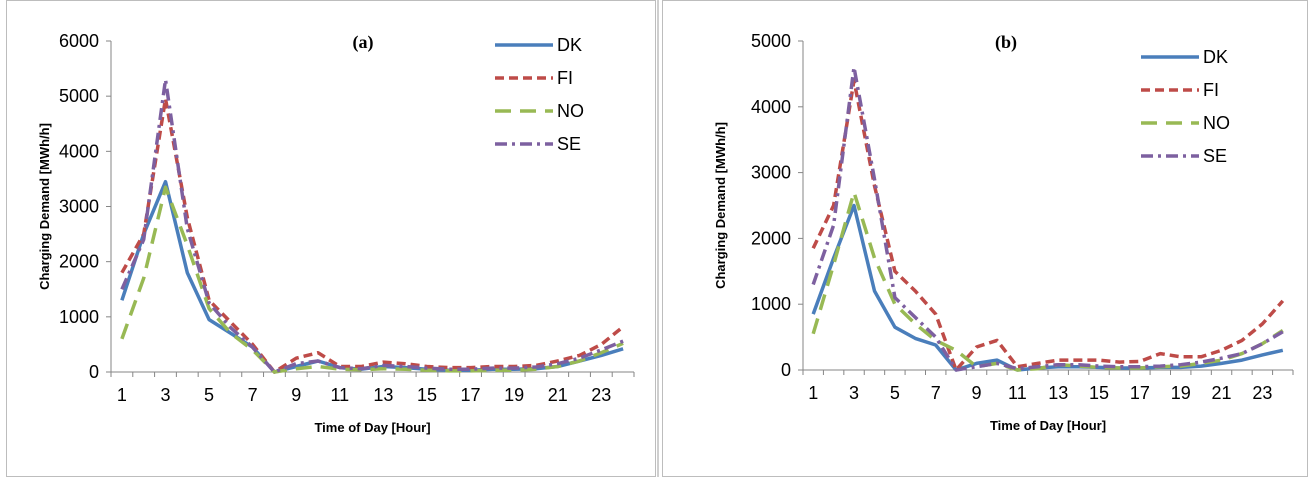 The image size is (1314, 478). I want to click on y-tick-label: 6000, so click(79, 41).